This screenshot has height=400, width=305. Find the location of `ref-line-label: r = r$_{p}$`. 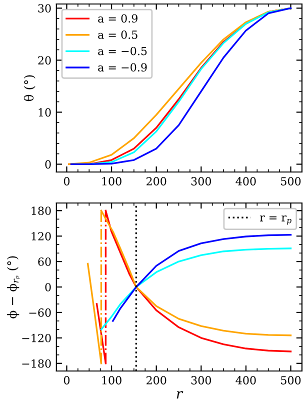

ref-line-label: r = r$_{p}$ is located at coordinates (276, 220).